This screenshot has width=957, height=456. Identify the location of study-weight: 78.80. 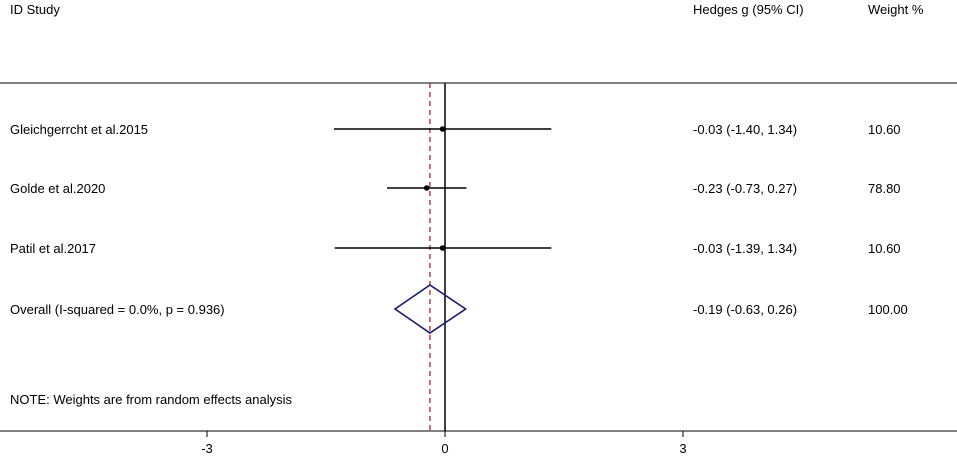
(884, 188).